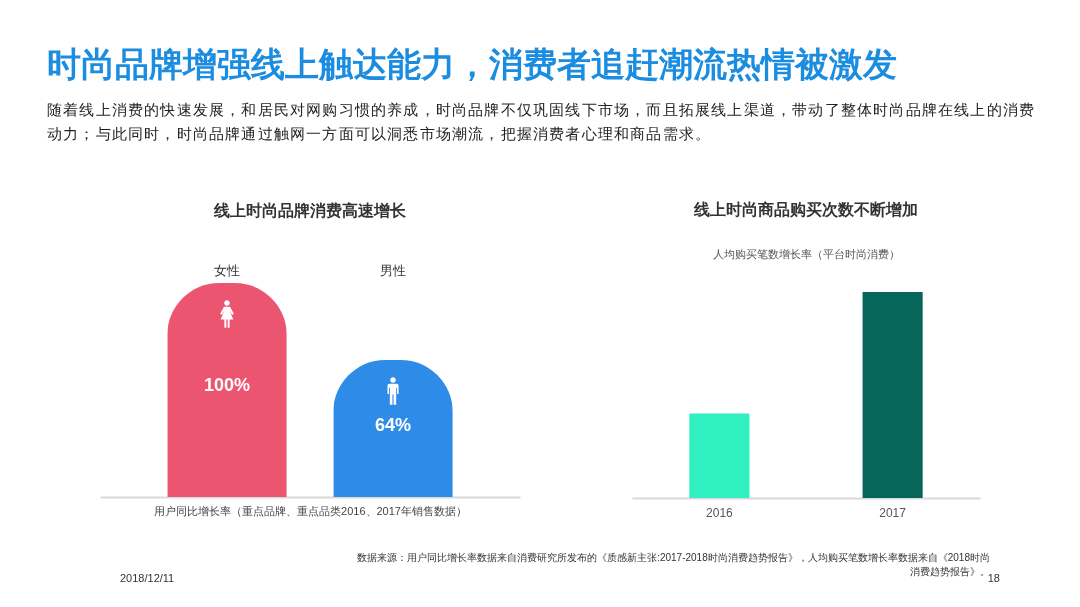  What do you see at coordinates (993, 578) in the screenshot?
I see `text: 18` at bounding box center [993, 578].